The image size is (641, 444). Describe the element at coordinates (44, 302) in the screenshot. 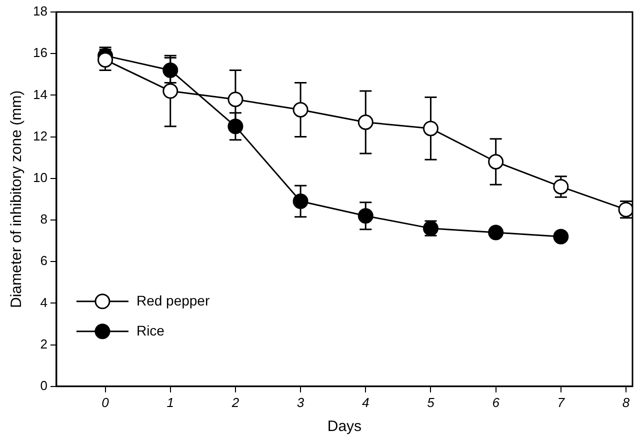

I see `y-tick-label: 4` at that location.